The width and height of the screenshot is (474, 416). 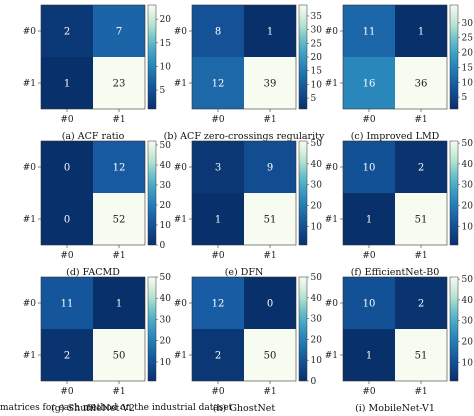 What do you see at coordinates (270, 168) in the screenshot?
I see `cell-value-label: 9` at bounding box center [270, 168].